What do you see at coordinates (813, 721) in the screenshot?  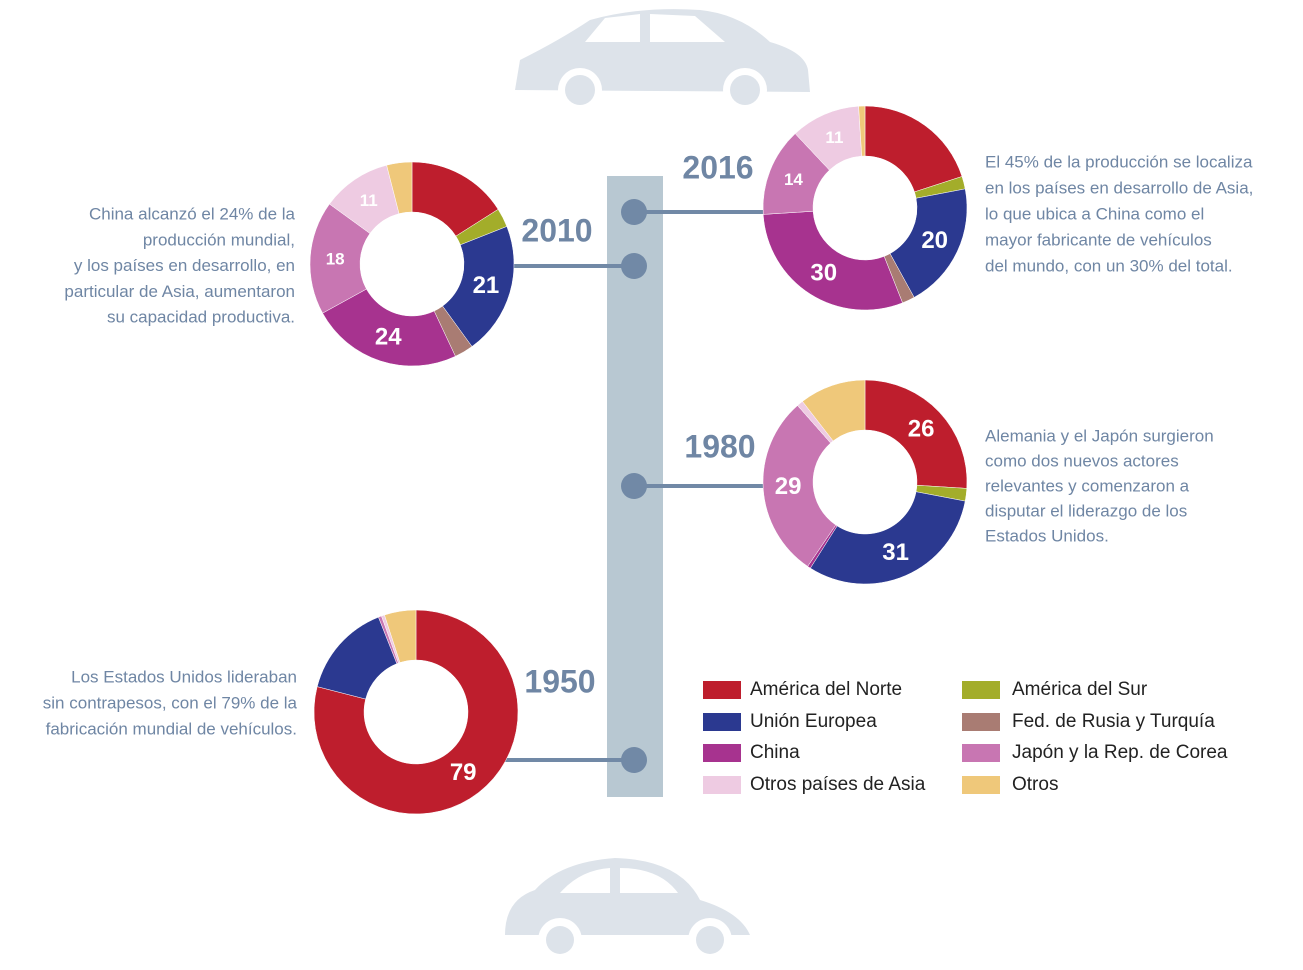 I see `legend-label: Unión Europea` at bounding box center [813, 721].